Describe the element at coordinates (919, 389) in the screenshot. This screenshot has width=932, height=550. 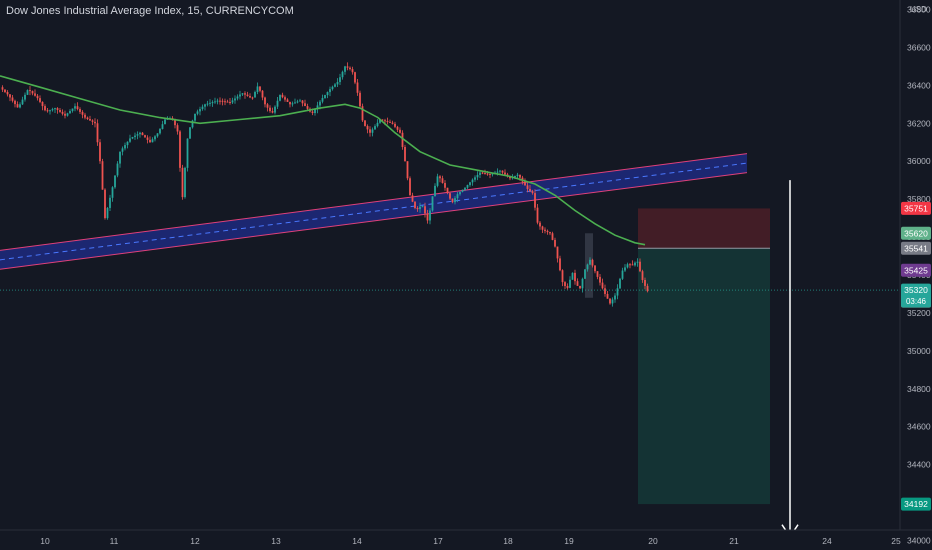
I see `y-tick-label: 34800` at that location.